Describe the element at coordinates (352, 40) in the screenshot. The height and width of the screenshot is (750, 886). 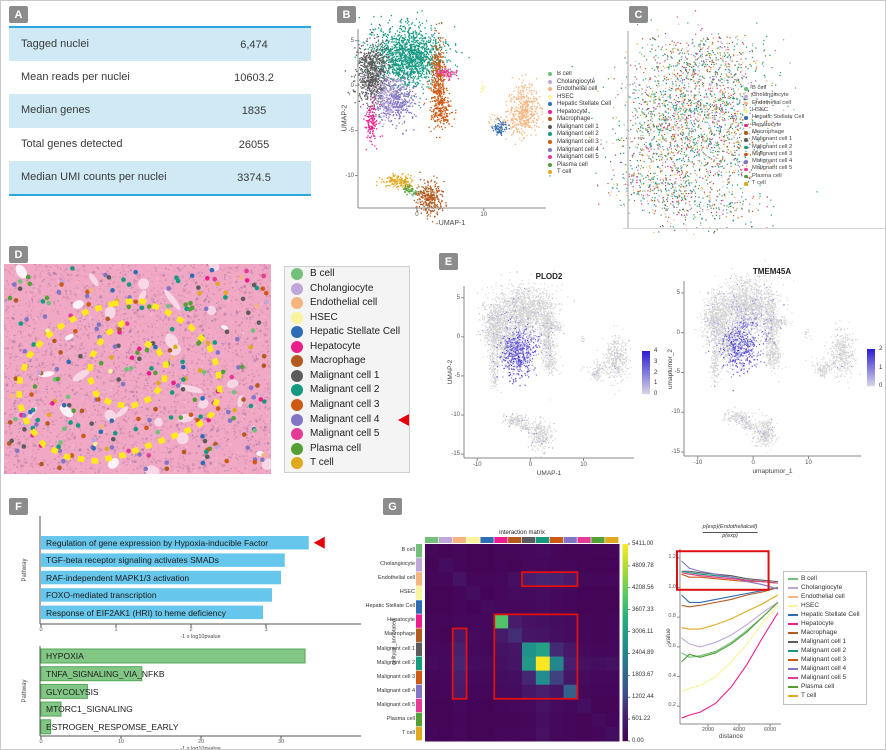
I see `b-ytick: 5` at that location.